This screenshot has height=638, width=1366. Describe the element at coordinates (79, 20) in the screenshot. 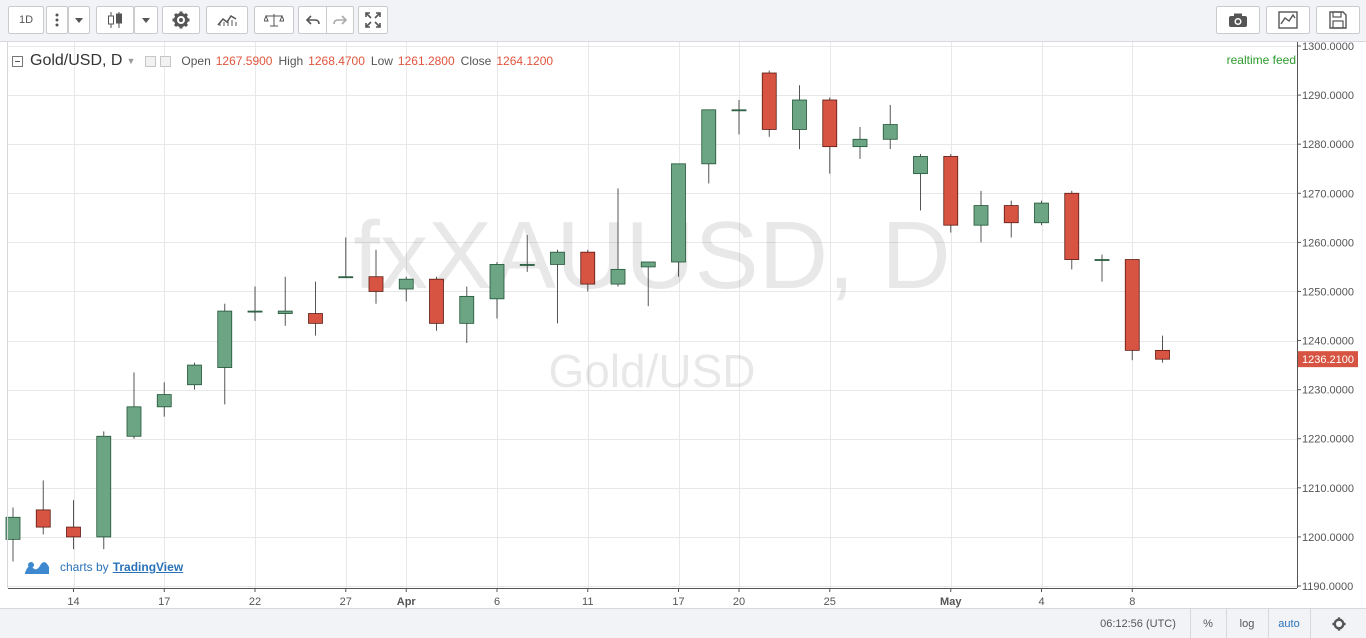

I see `interval-dropdown-icon` at that location.